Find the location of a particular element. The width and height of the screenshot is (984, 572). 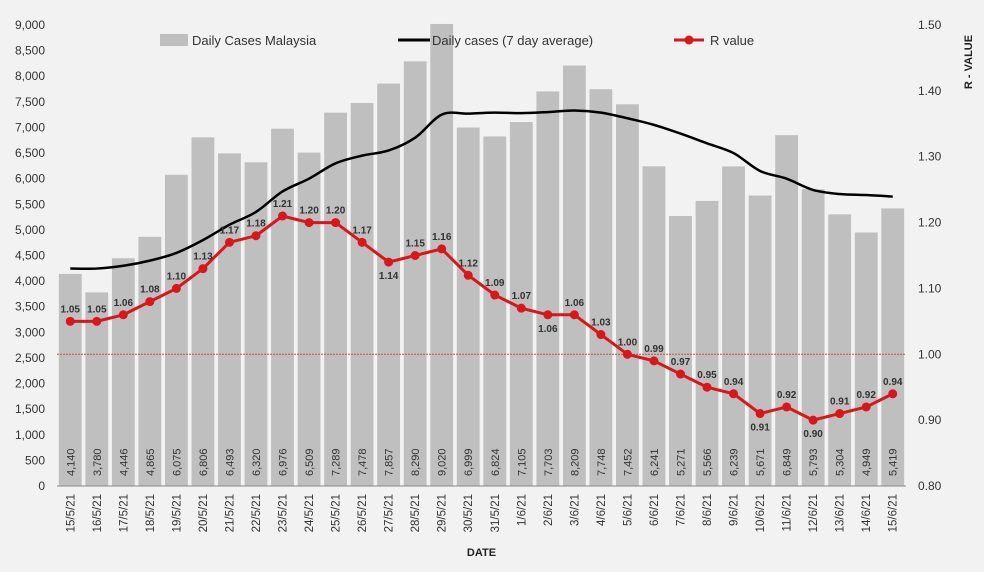

x-axis-tick-label: 2/6/21 is located at coordinates (549, 510).